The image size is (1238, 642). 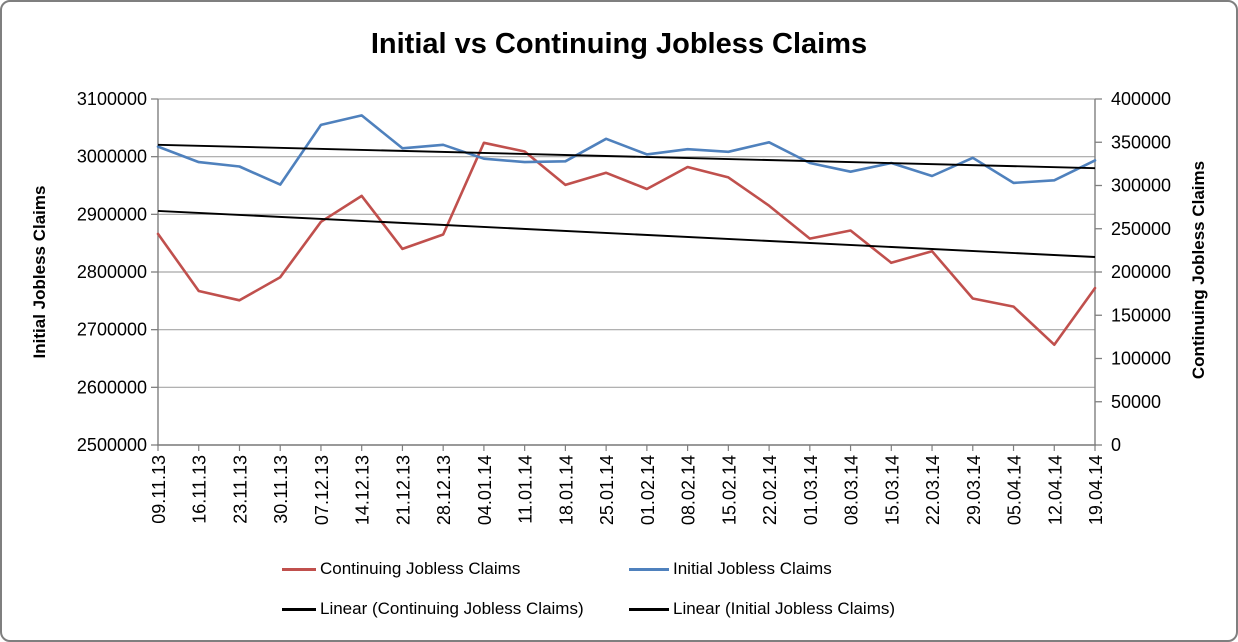 I want to click on legend-item-initial: Initial Jobless Claims, so click(x=730, y=569).